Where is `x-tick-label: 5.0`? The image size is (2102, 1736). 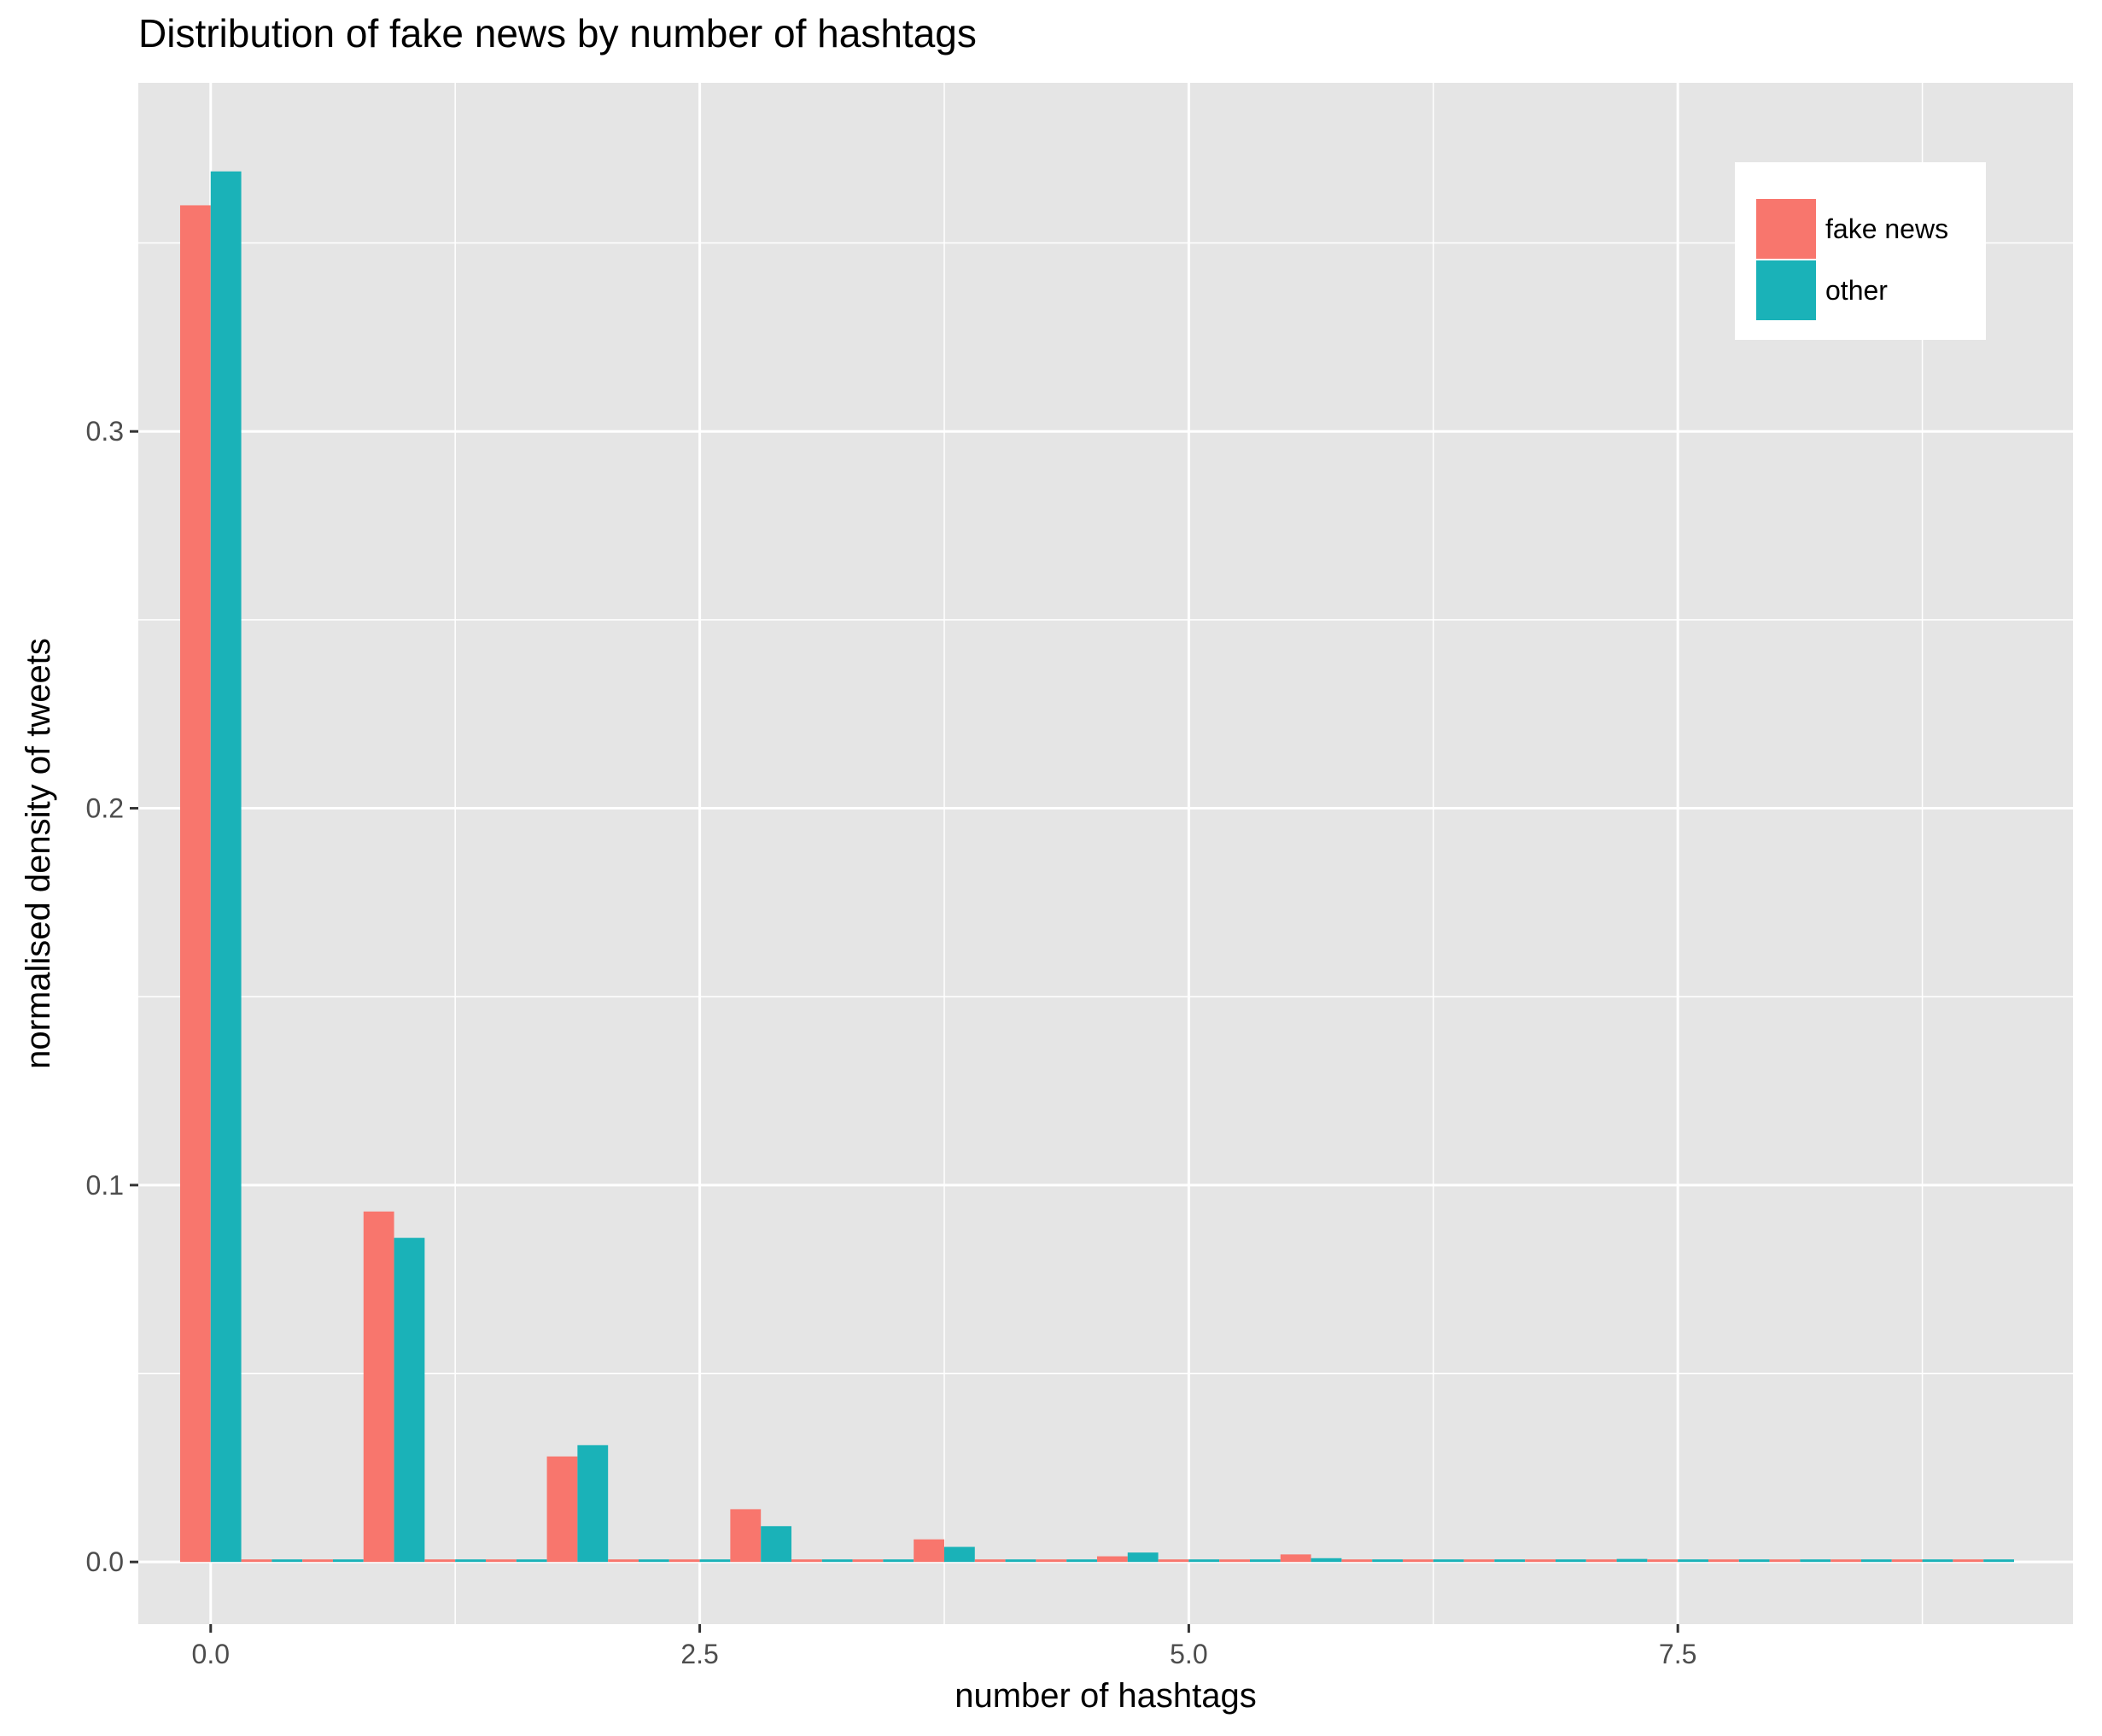
x-tick-label: 5.0 is located at coordinates (1188, 1654).